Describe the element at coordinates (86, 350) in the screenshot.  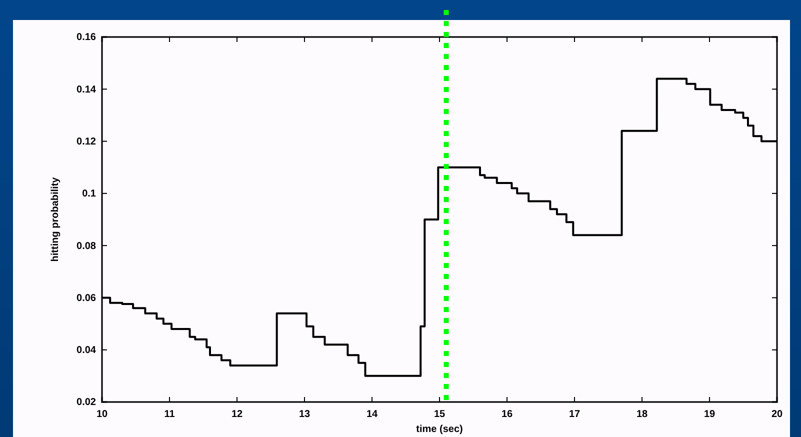
I see `y-tick-label: 0.04` at that location.